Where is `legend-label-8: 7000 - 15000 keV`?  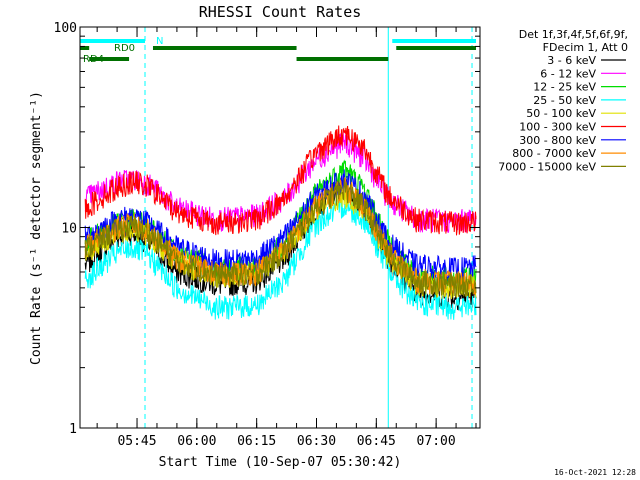
legend-label-8: 7000 - 15000 keV is located at coordinates (547, 166).